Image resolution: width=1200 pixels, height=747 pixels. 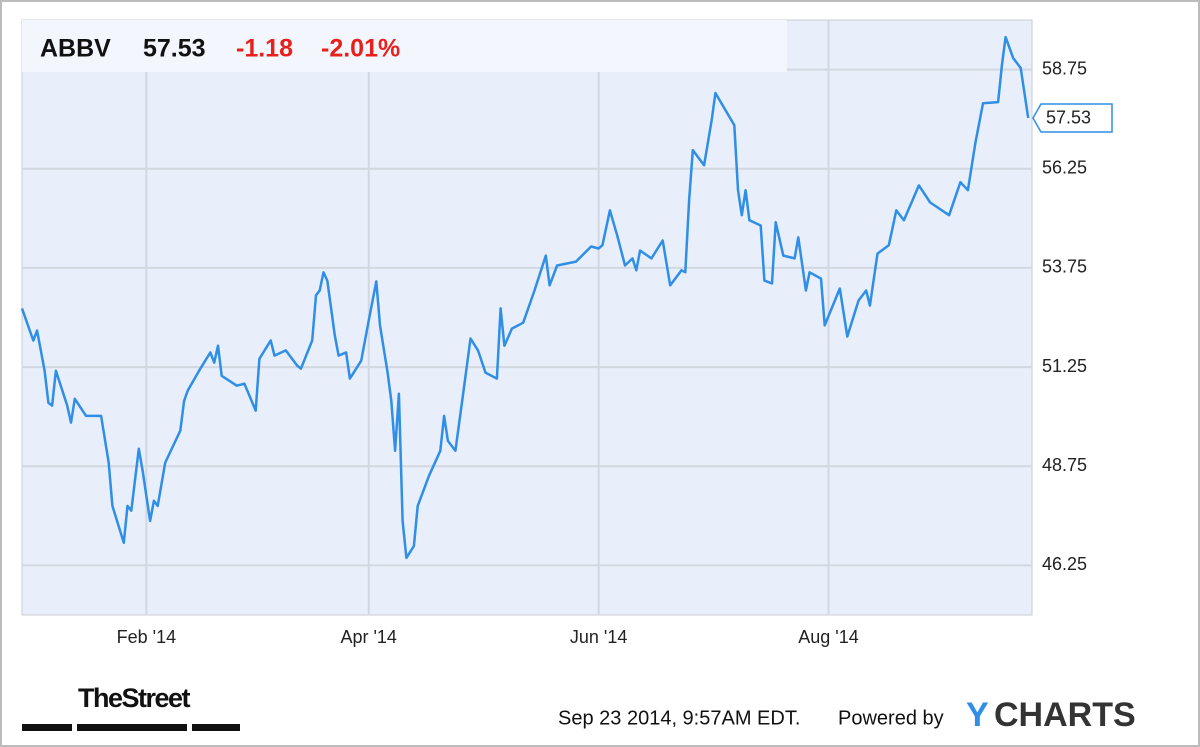 I want to click on ycharts-rest: CHARTS, so click(x=1065, y=715).